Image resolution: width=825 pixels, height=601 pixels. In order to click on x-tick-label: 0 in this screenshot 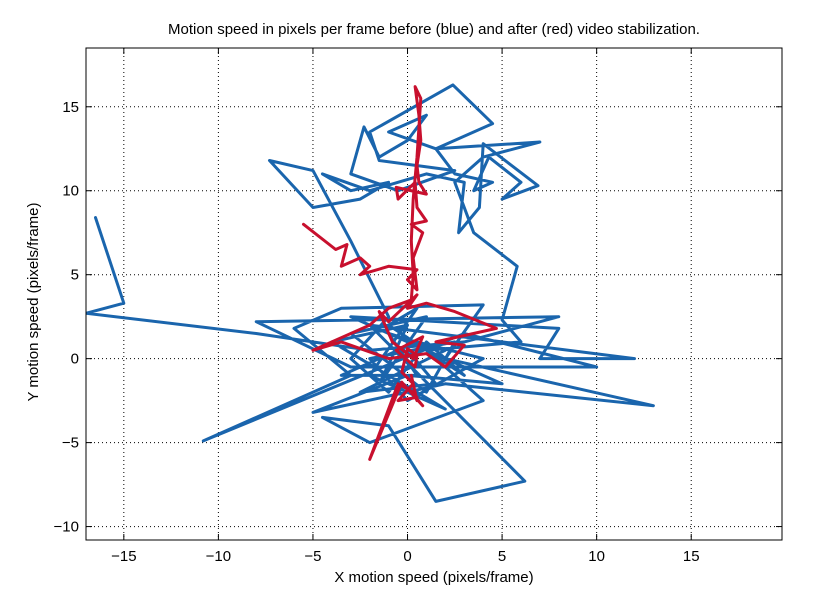, I will do `click(407, 556)`.